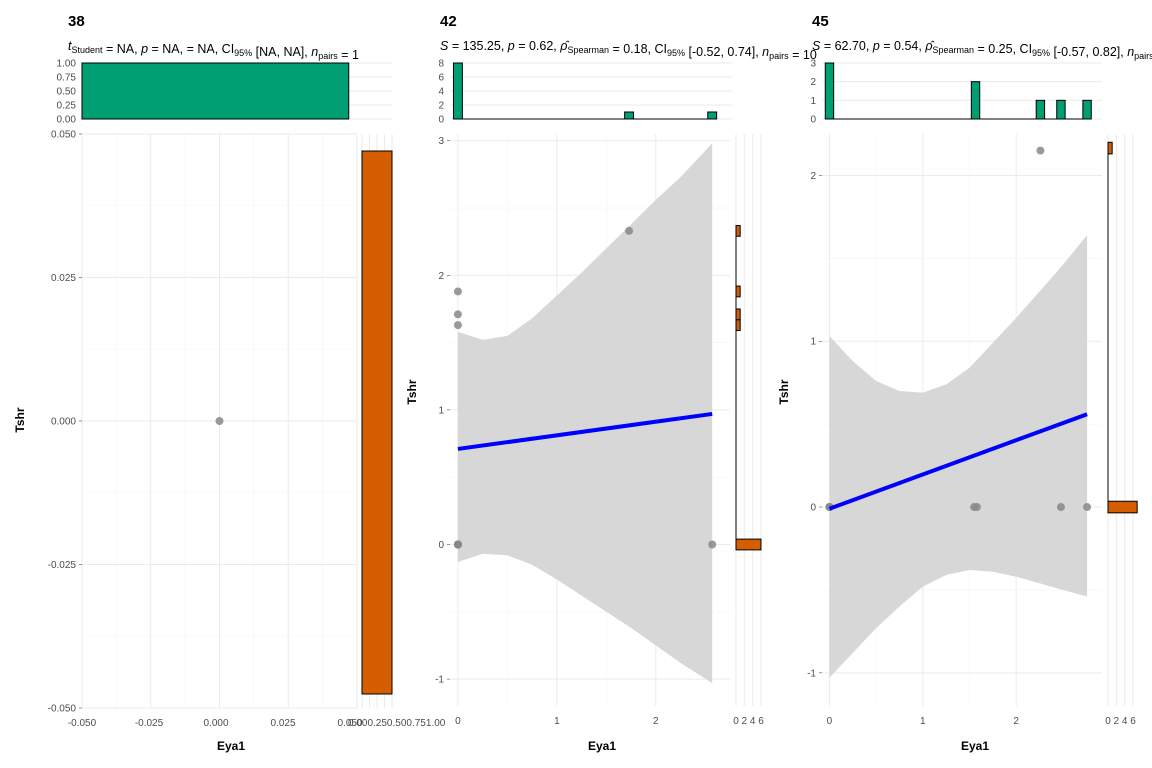 The height and width of the screenshot is (768, 1152). I want to click on y-tick-label: 3, so click(441, 141).